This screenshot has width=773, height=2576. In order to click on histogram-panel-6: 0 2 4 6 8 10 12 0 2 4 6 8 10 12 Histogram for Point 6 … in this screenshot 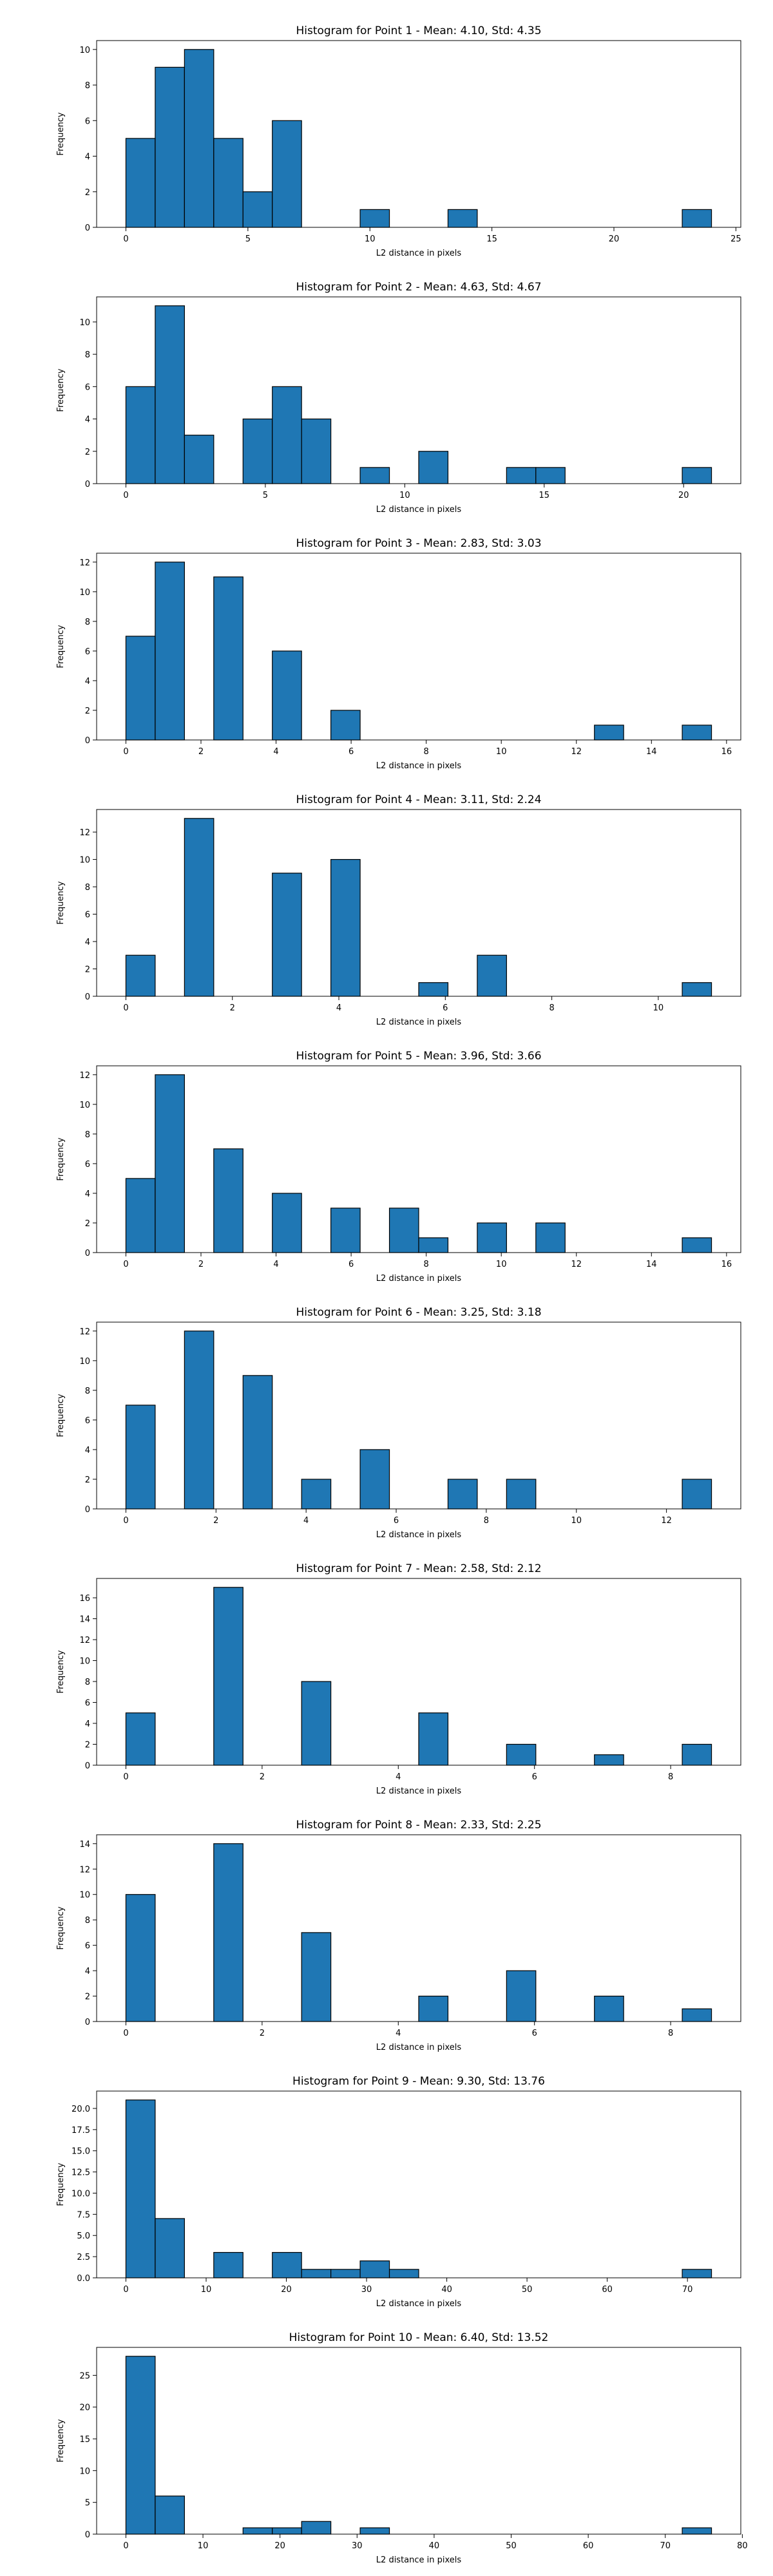, I will do `click(398, 1423)`.